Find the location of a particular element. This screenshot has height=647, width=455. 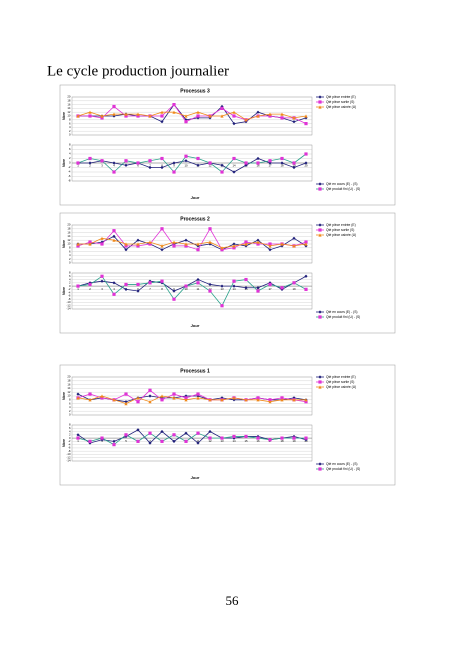

x-tick-label: 10 is located at coordinates (186, 289).